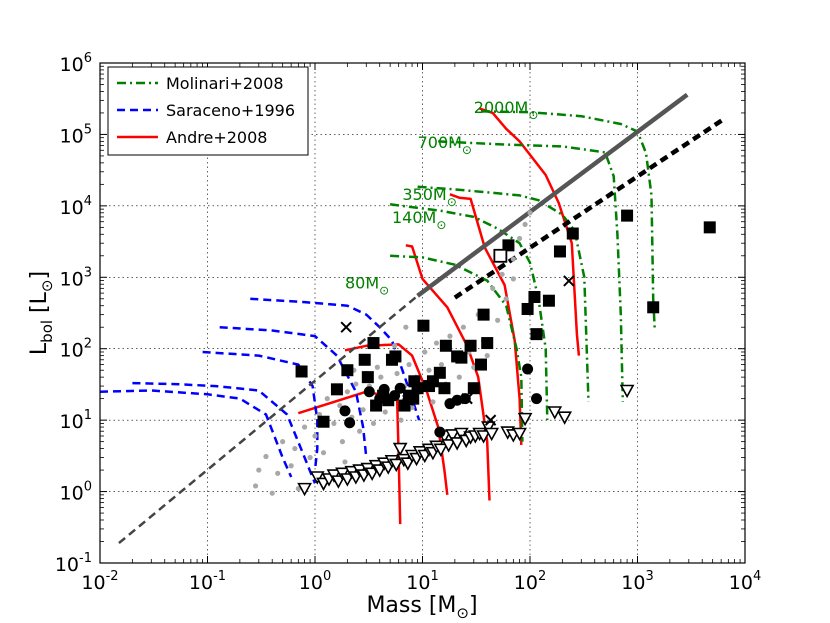  I want to click on legend-label: Andre+2008, so click(216, 137).